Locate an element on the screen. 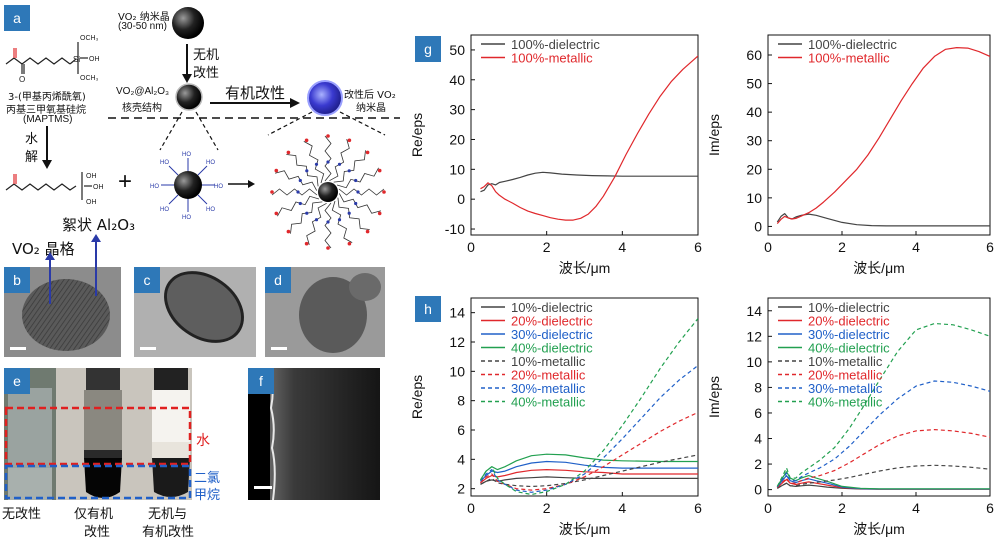 The width and height of the screenshot is (1000, 544). inorganic-mod-label-1: 无机 is located at coordinates (206, 55).